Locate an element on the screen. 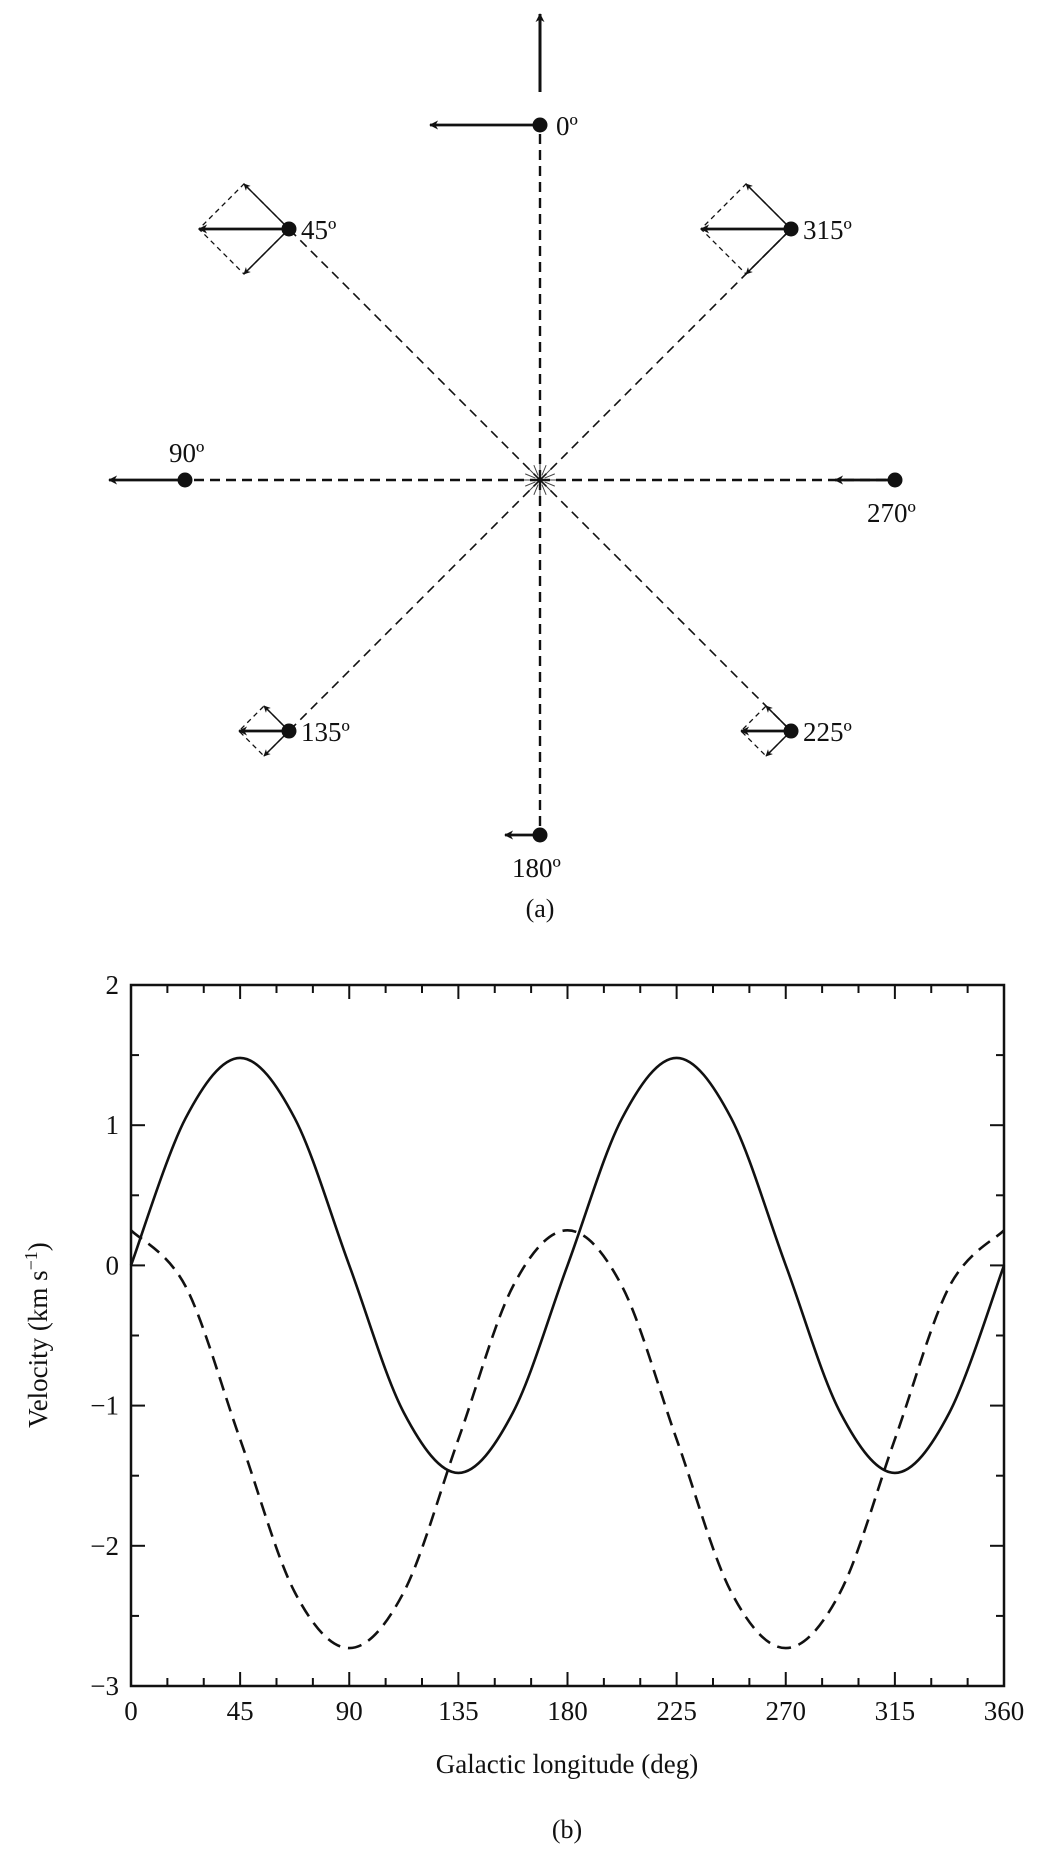  point-label-225: 225º is located at coordinates (827, 732).